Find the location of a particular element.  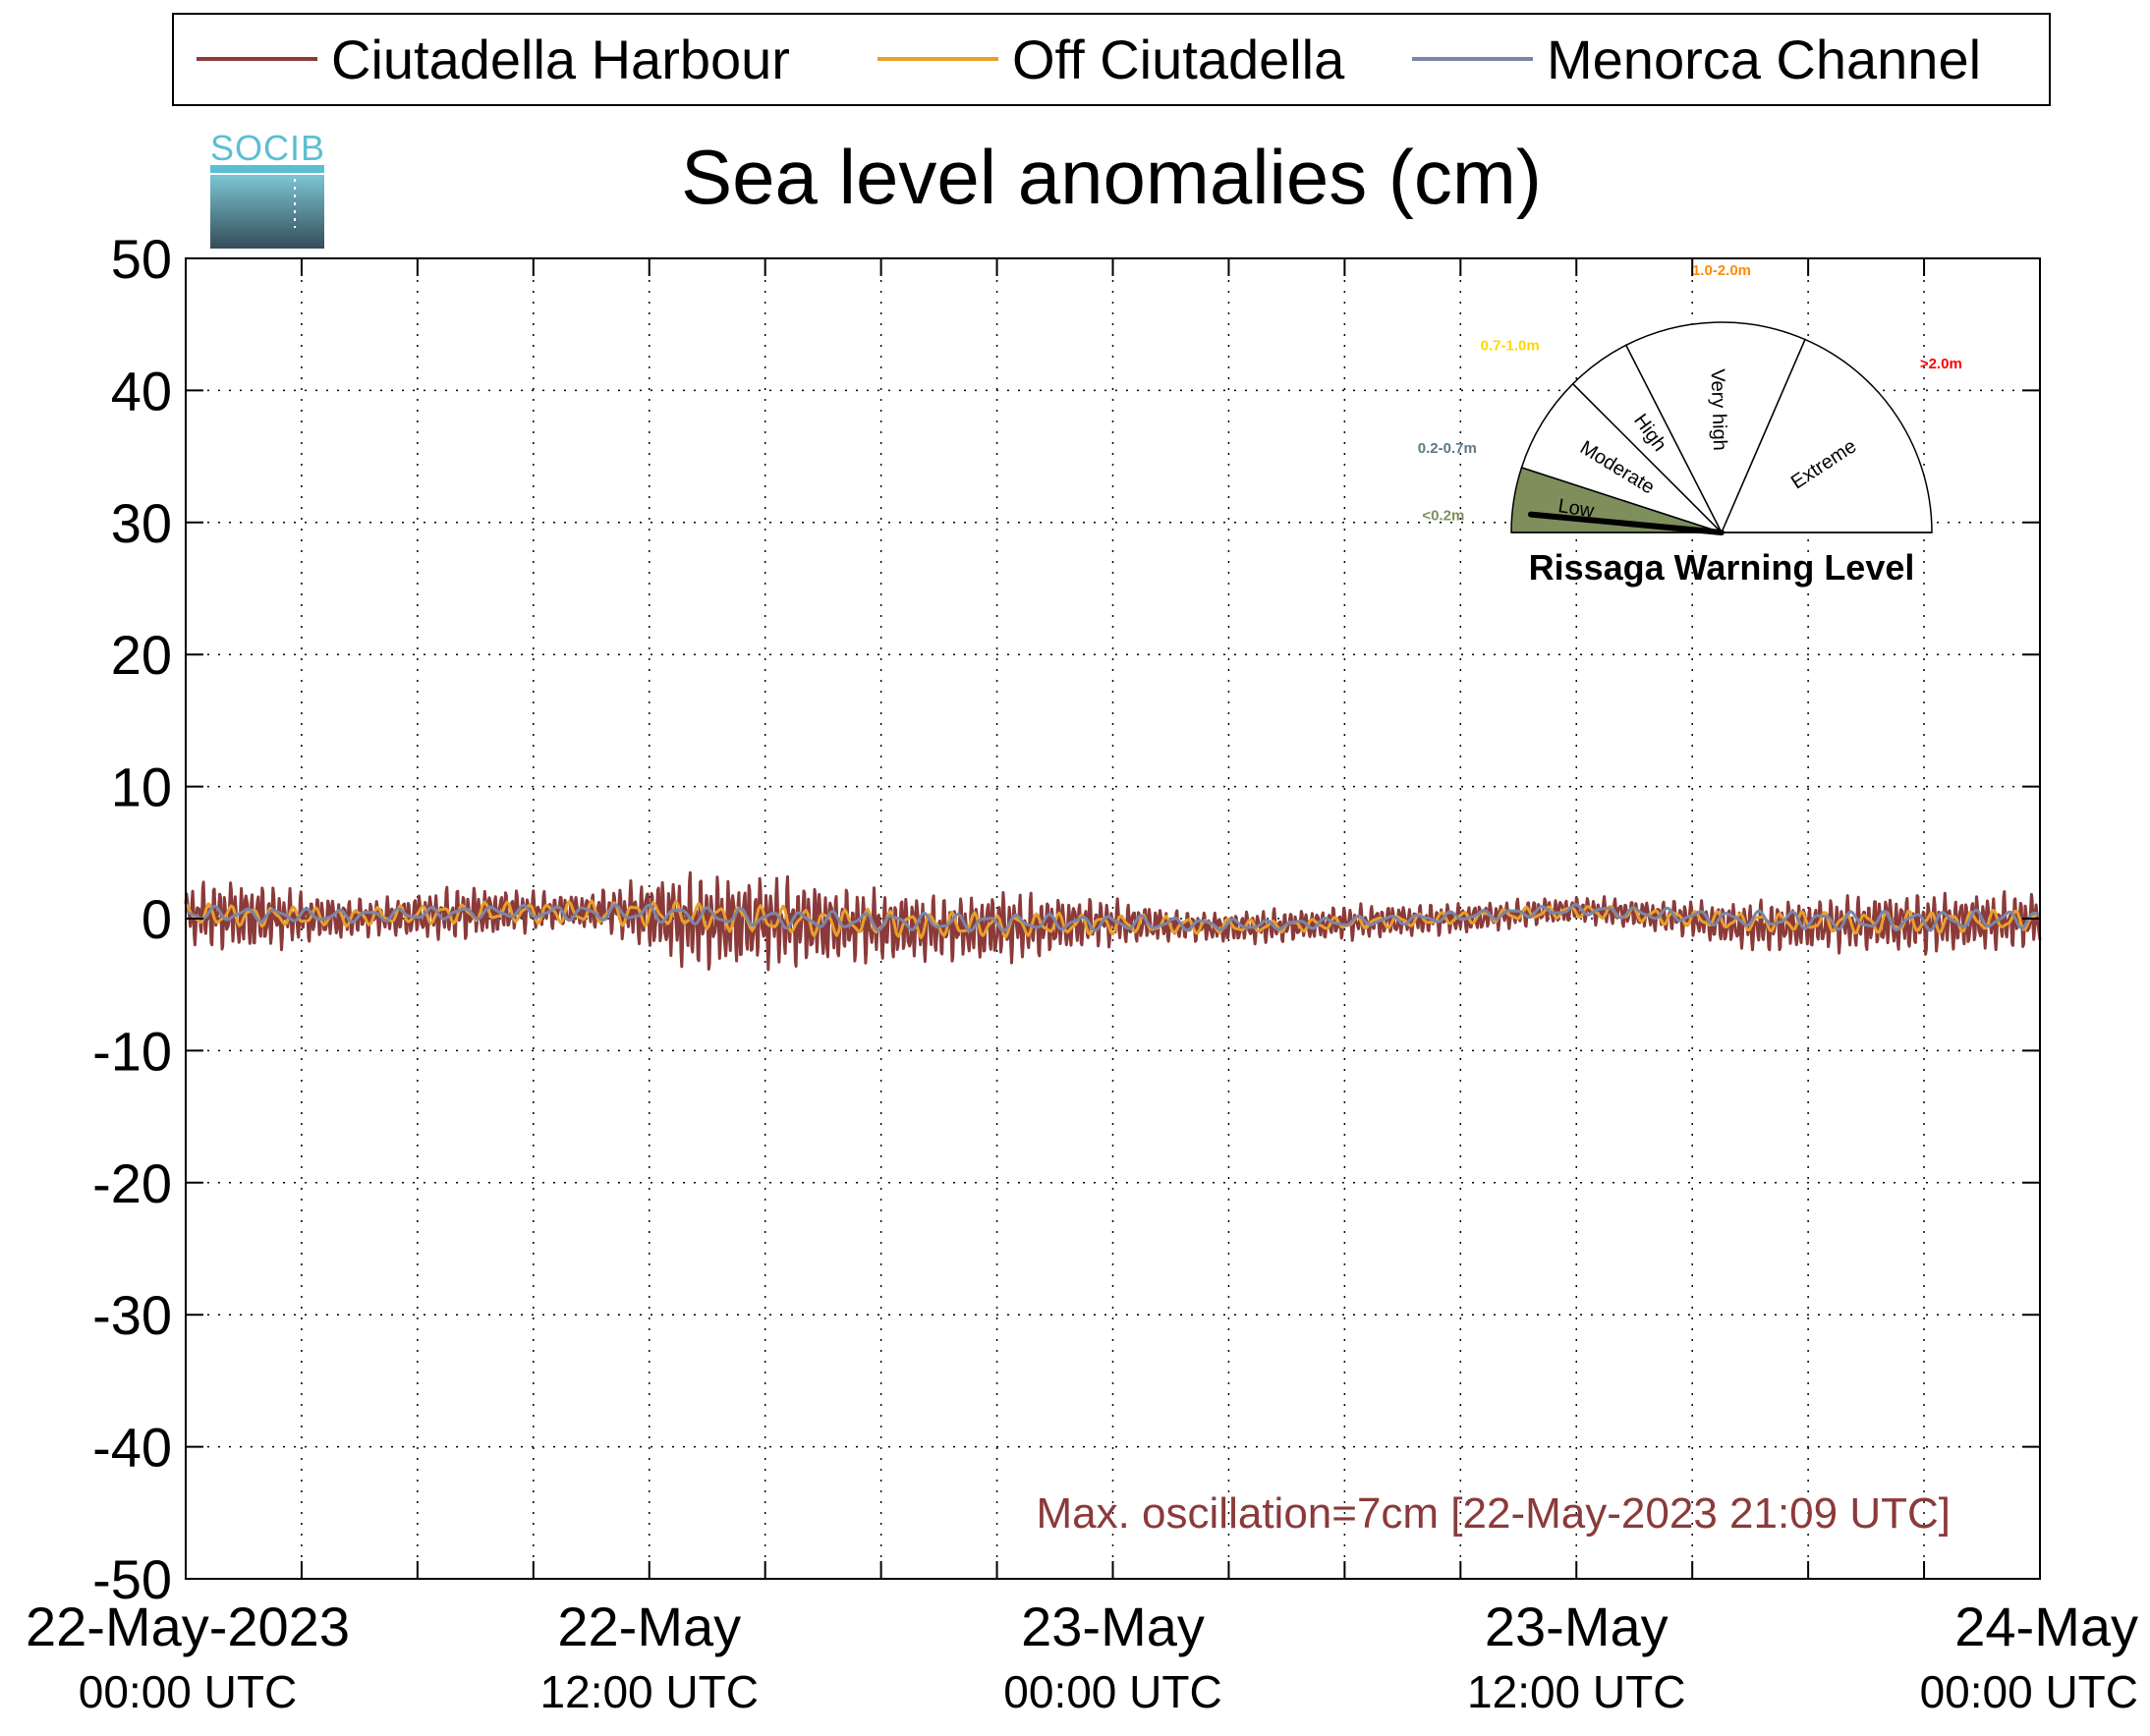

y-tick-label: 30 is located at coordinates (141, 523).